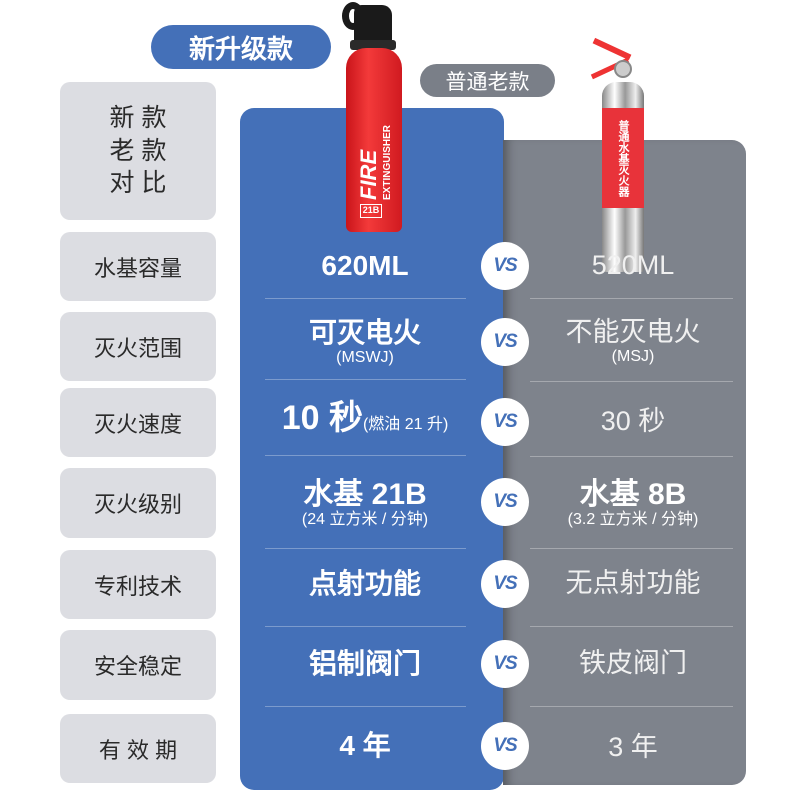 This screenshot has width=800, height=800. What do you see at coordinates (365, 265) in the screenshot?
I see `new-capacity: 620ML` at bounding box center [365, 265].